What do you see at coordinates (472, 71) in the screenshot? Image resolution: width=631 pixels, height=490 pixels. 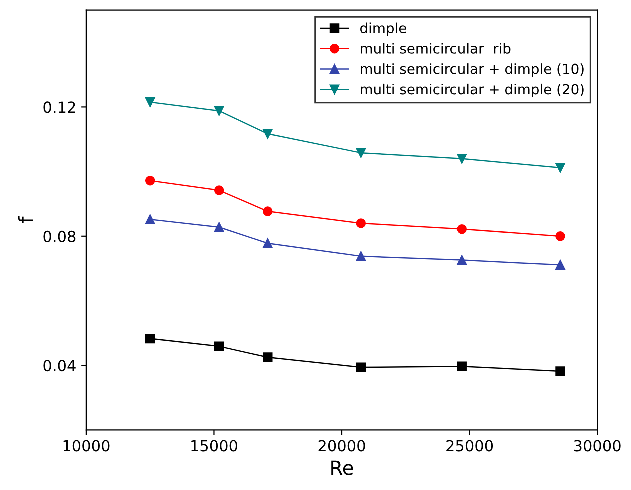 I see `legend-label: multi semicircular + dimple (10)` at bounding box center [472, 71].